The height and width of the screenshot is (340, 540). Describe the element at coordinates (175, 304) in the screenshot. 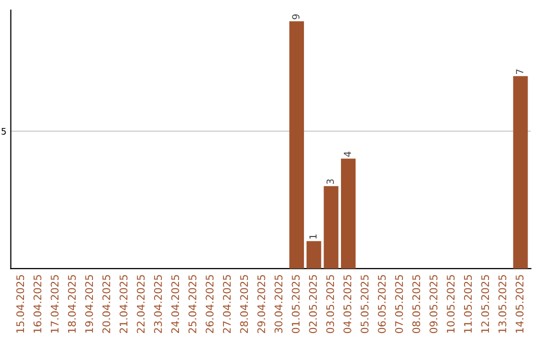

I see `x-tick-label: 24.04.2025` at that location.